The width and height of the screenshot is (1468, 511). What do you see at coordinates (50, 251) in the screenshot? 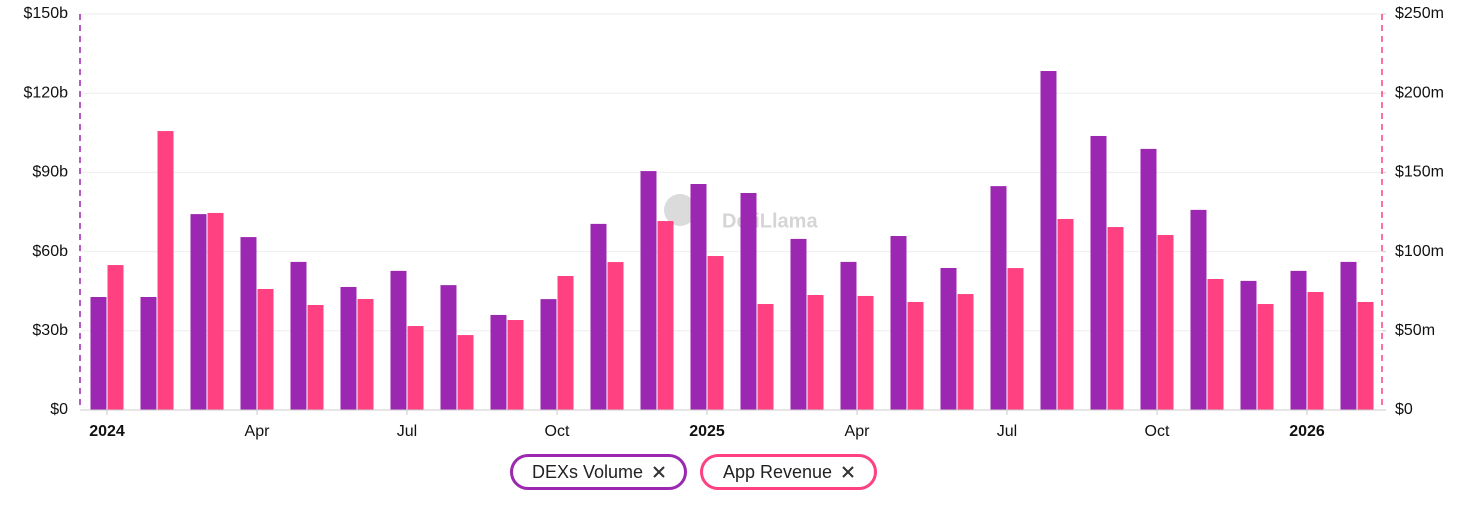
I see `y-tick-label: $60b` at bounding box center [50, 251].